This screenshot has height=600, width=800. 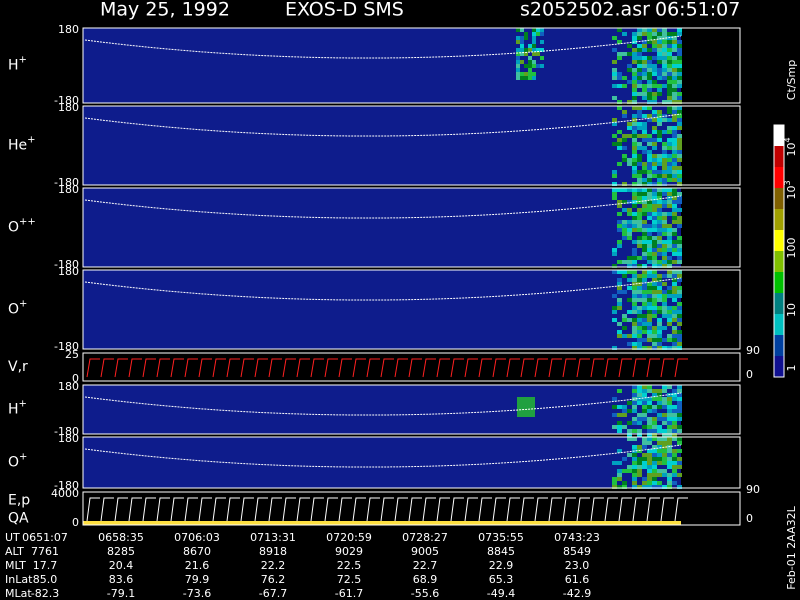 I want to click on panel-label-text: H, so click(x=13, y=410).